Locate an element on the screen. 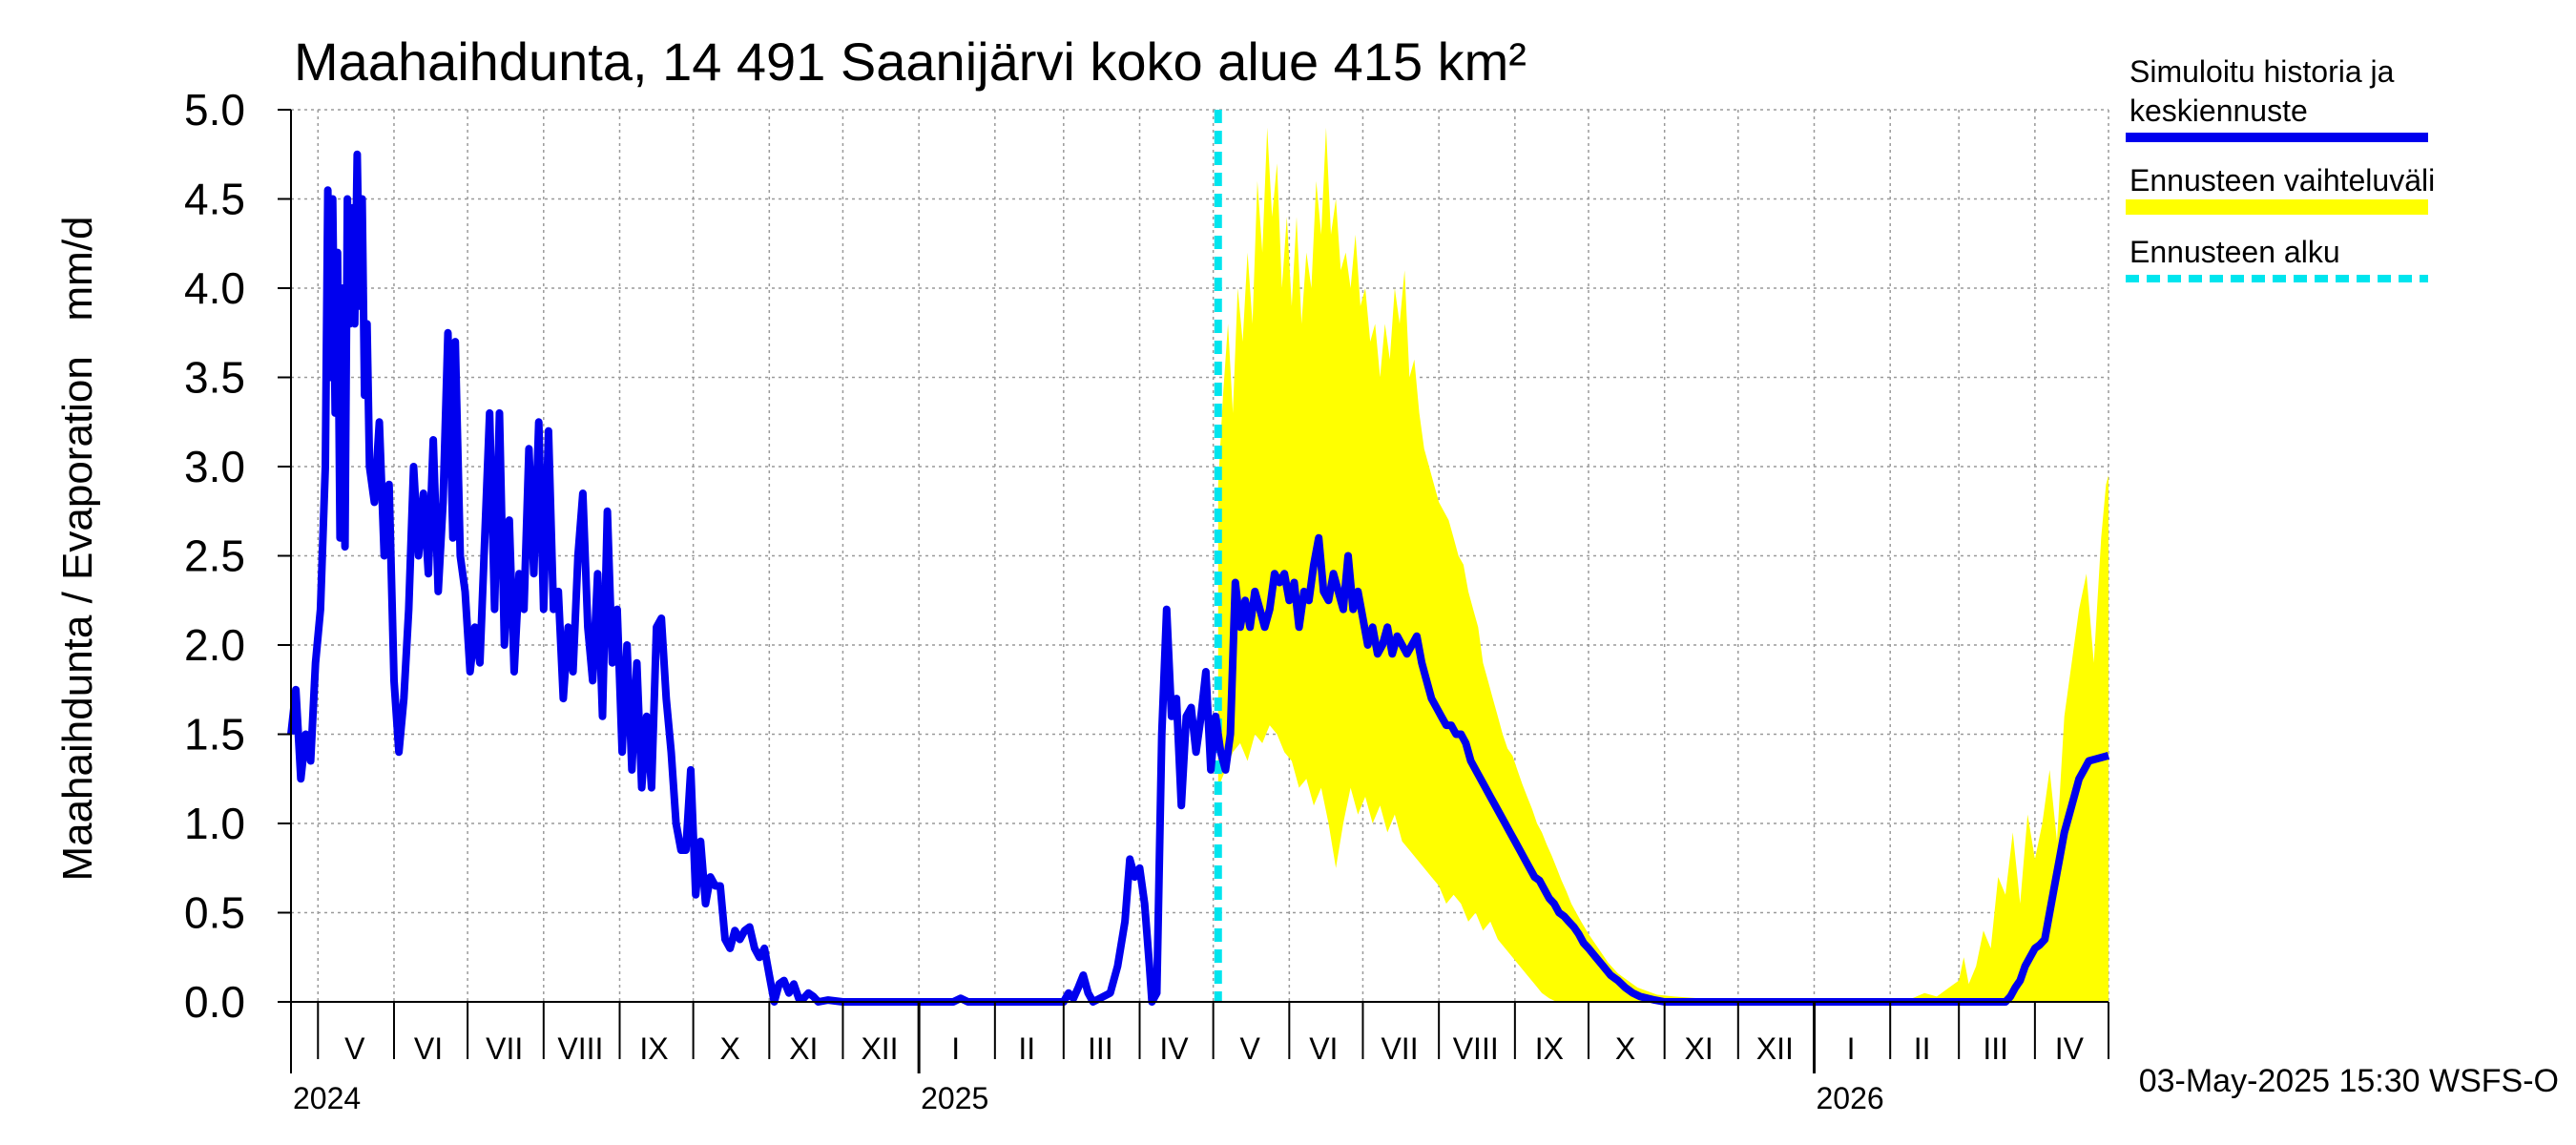 The width and height of the screenshot is (2576, 1145). month-label-20: I is located at coordinates (1851, 1048).